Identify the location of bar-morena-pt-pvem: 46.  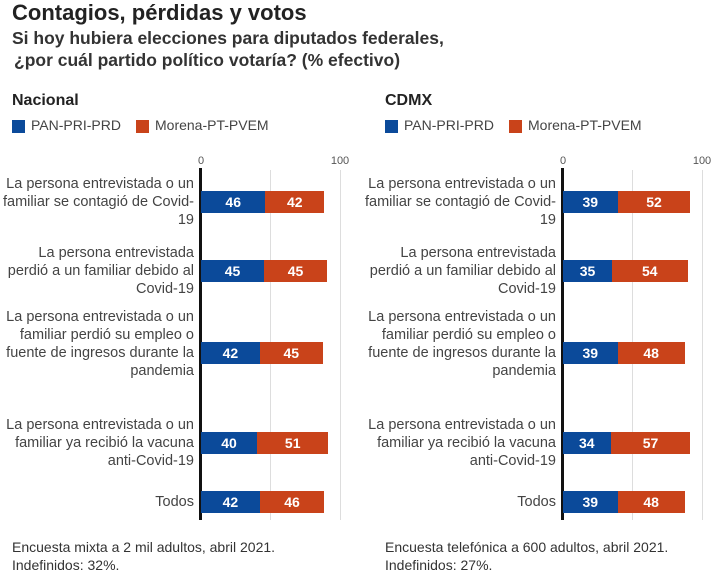
(292, 502).